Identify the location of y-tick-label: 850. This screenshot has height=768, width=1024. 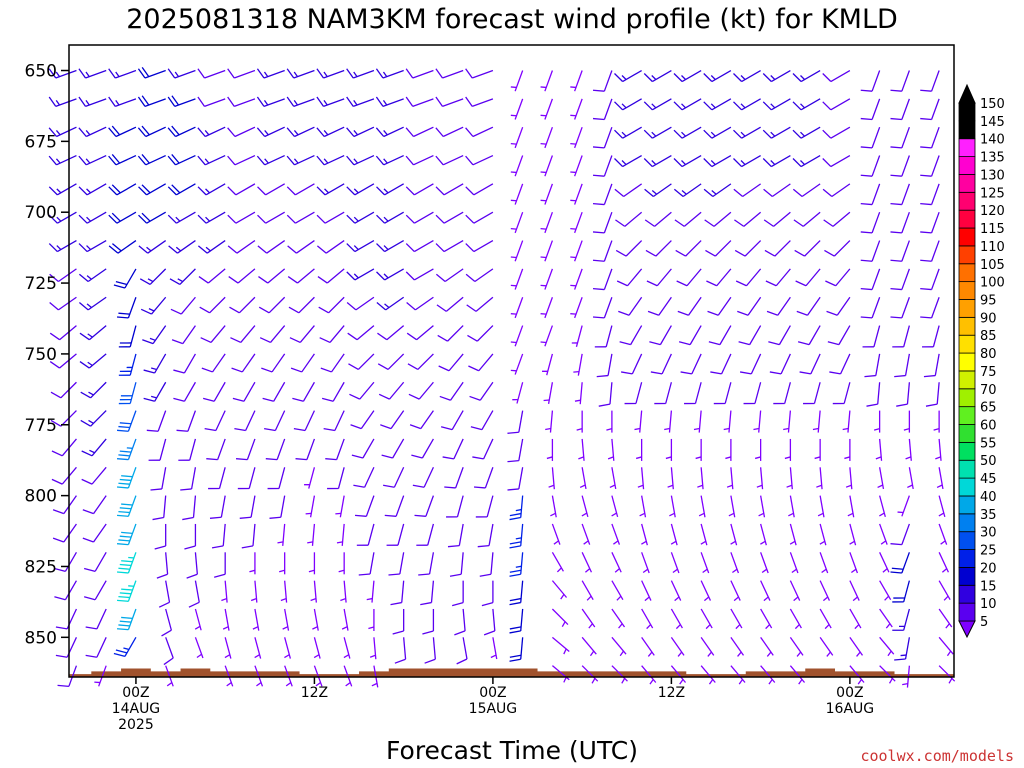
(41, 638).